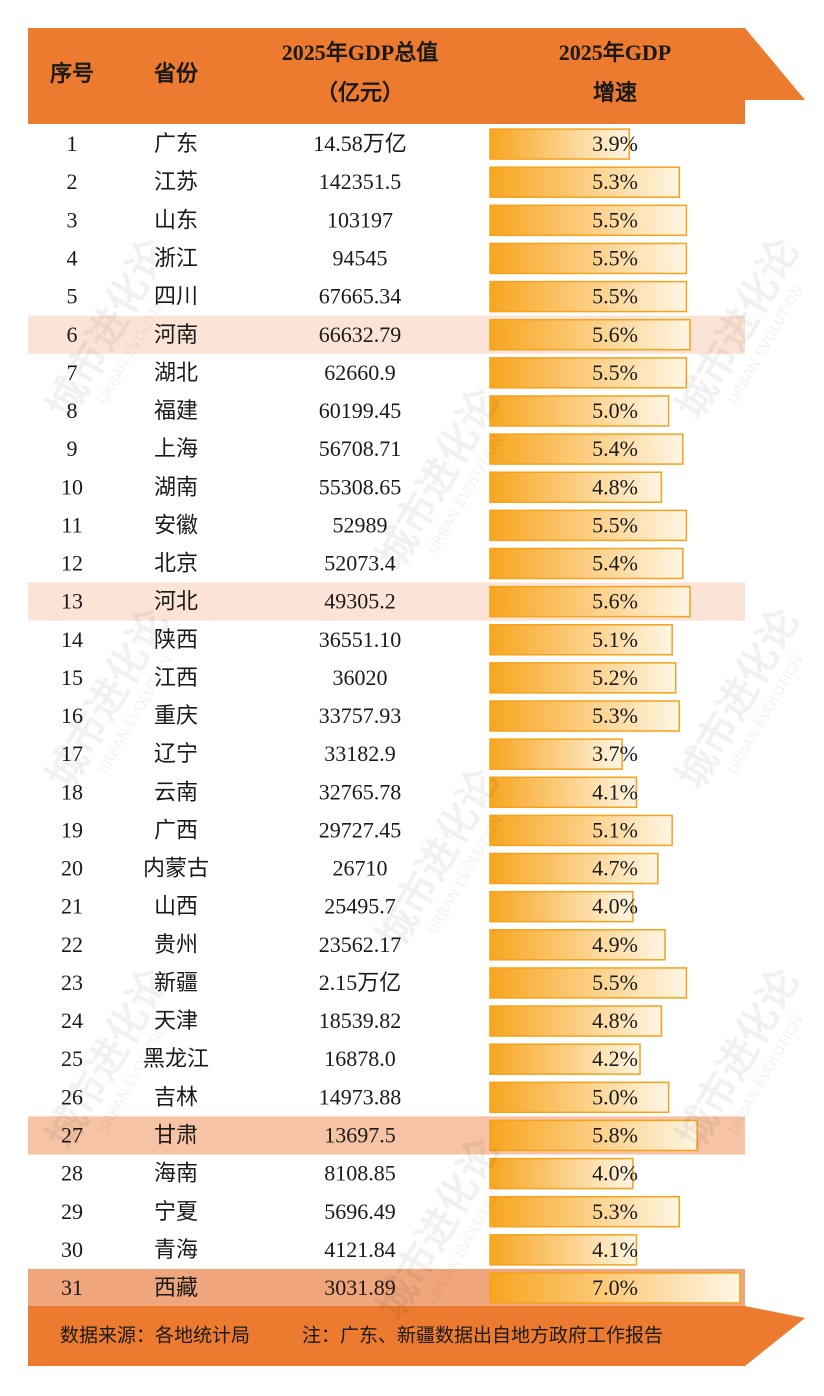  I want to click on cell: 17, so click(72, 753).